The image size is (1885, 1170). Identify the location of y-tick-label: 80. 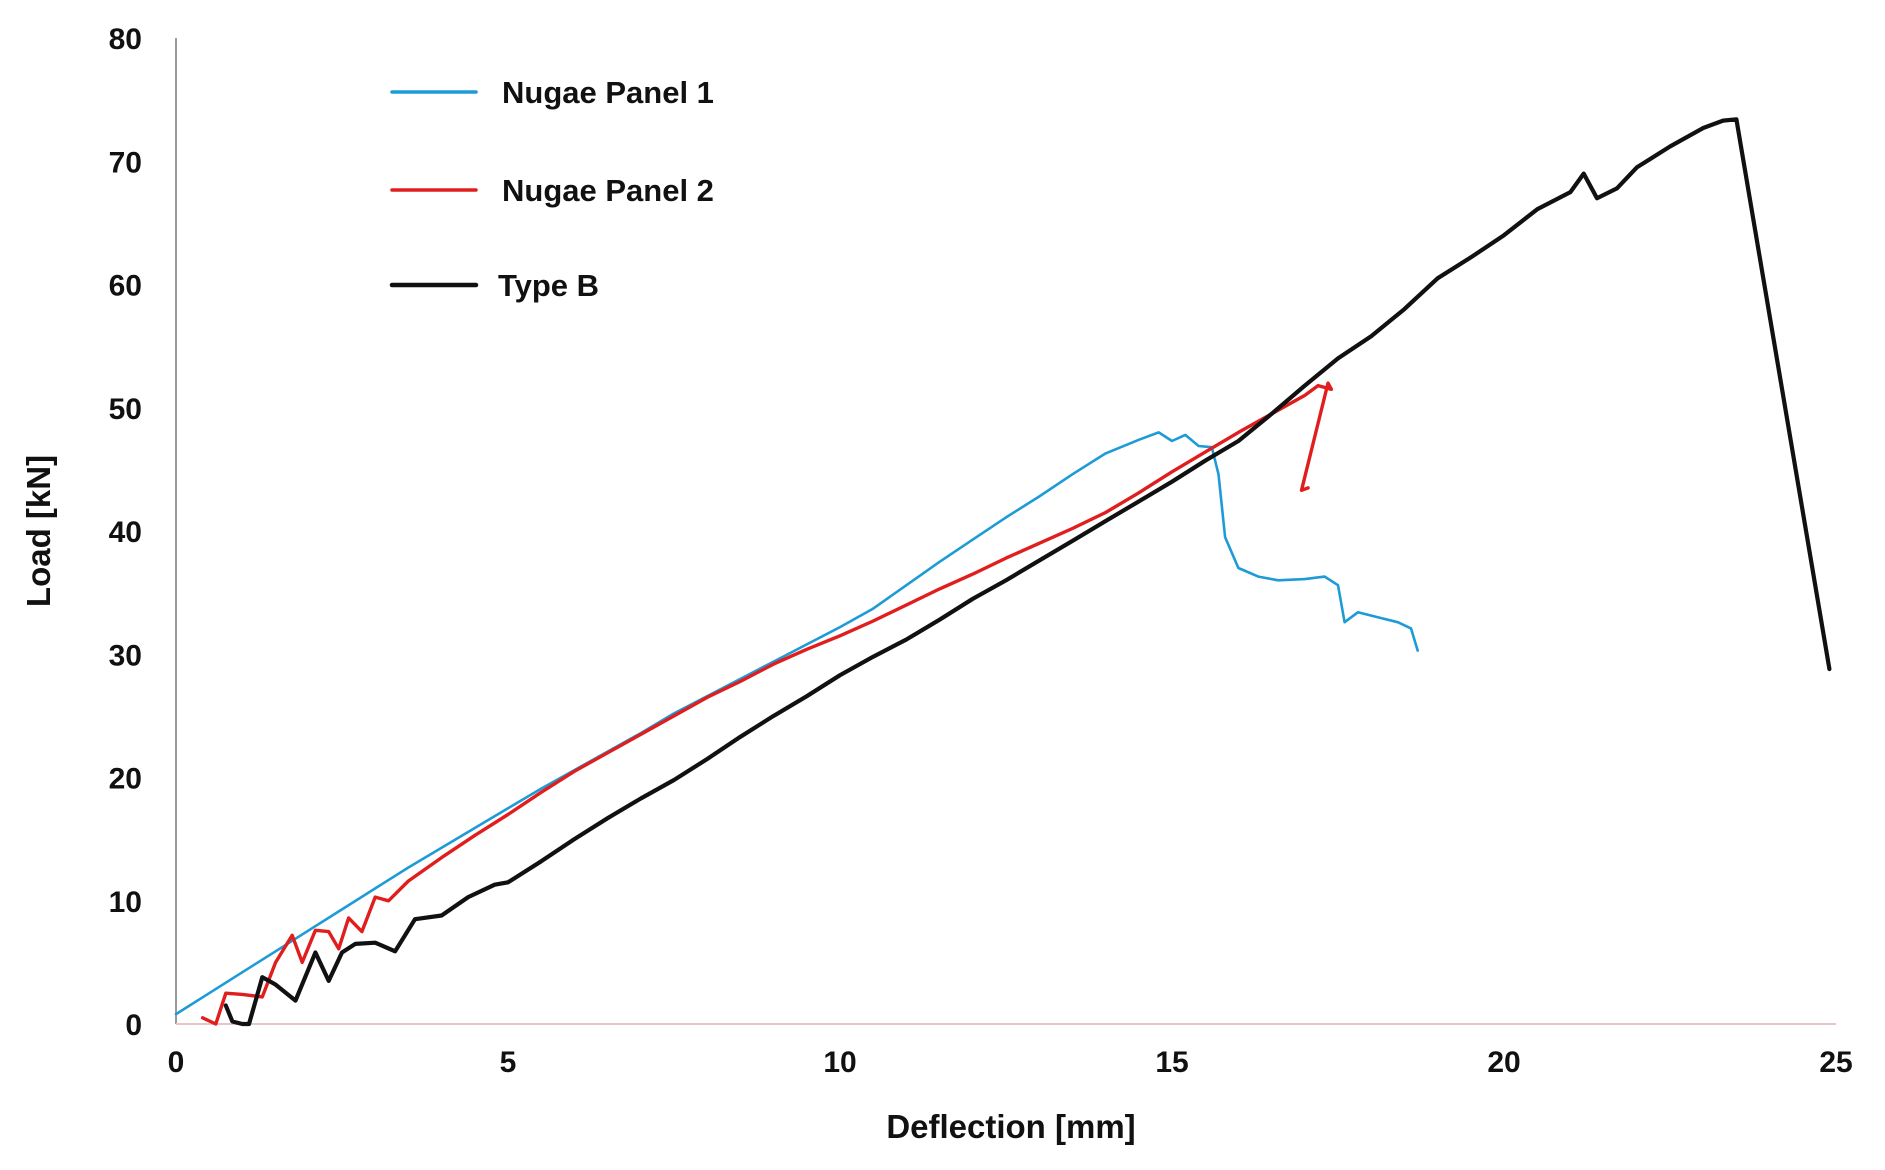
(125, 39).